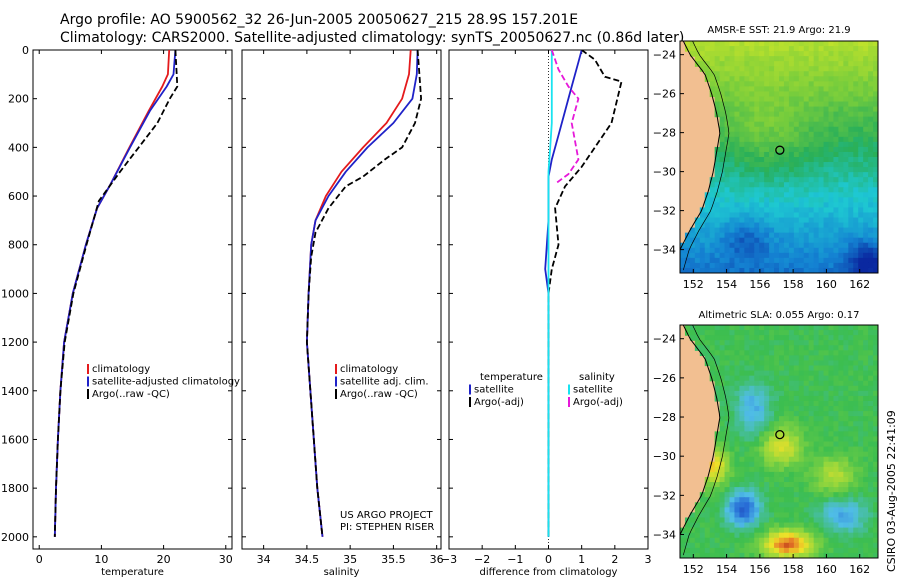 The height and width of the screenshot is (580, 900). I want to click on x-tick-label: 10, so click(101, 559).